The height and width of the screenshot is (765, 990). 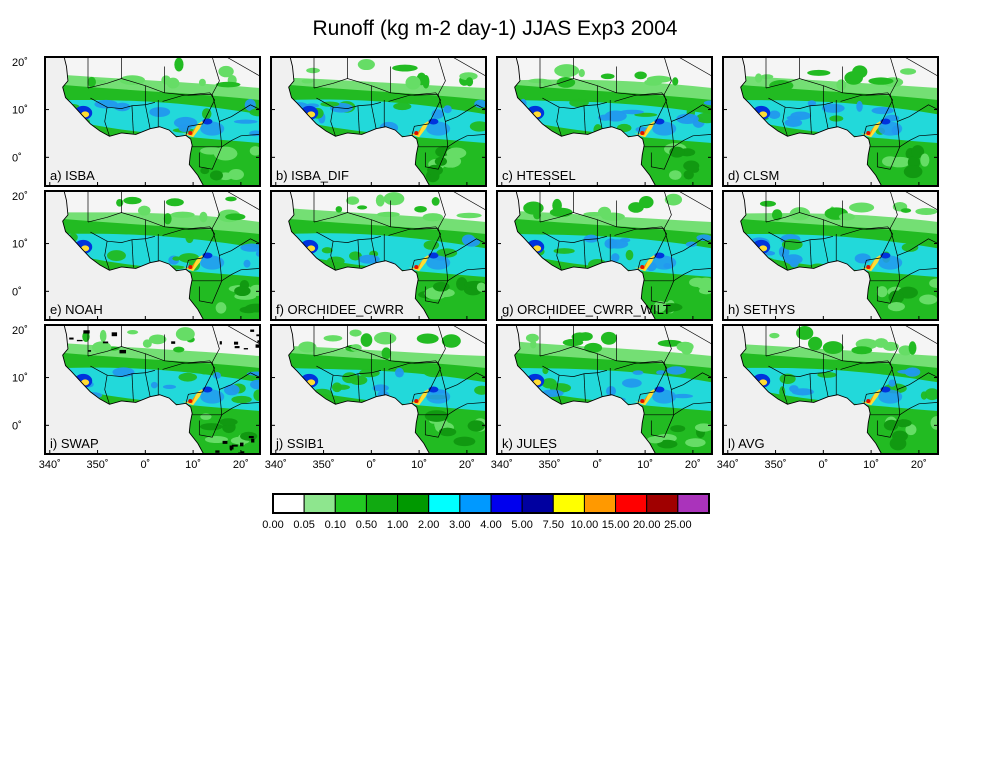 What do you see at coordinates (459, 525) in the screenshot?
I see `colorbar-label: 3.00` at bounding box center [459, 525].